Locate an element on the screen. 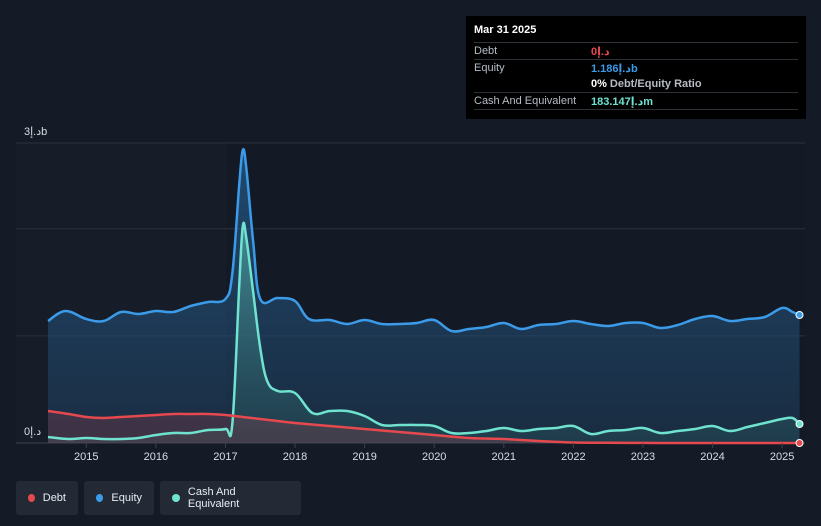 The width and height of the screenshot is (821, 526). legend-item-equity: Equity is located at coordinates (119, 498).